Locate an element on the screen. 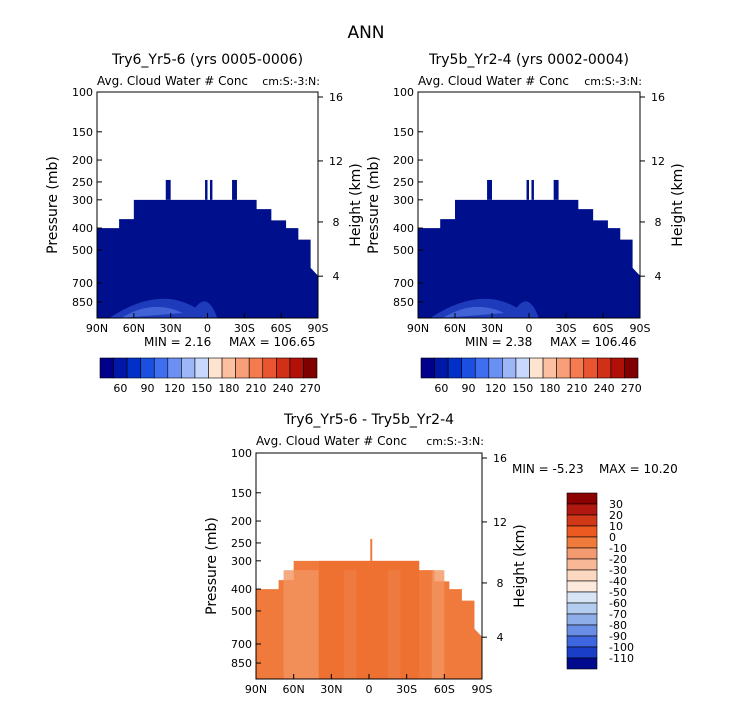  data-spike is located at coordinates (206, 189).